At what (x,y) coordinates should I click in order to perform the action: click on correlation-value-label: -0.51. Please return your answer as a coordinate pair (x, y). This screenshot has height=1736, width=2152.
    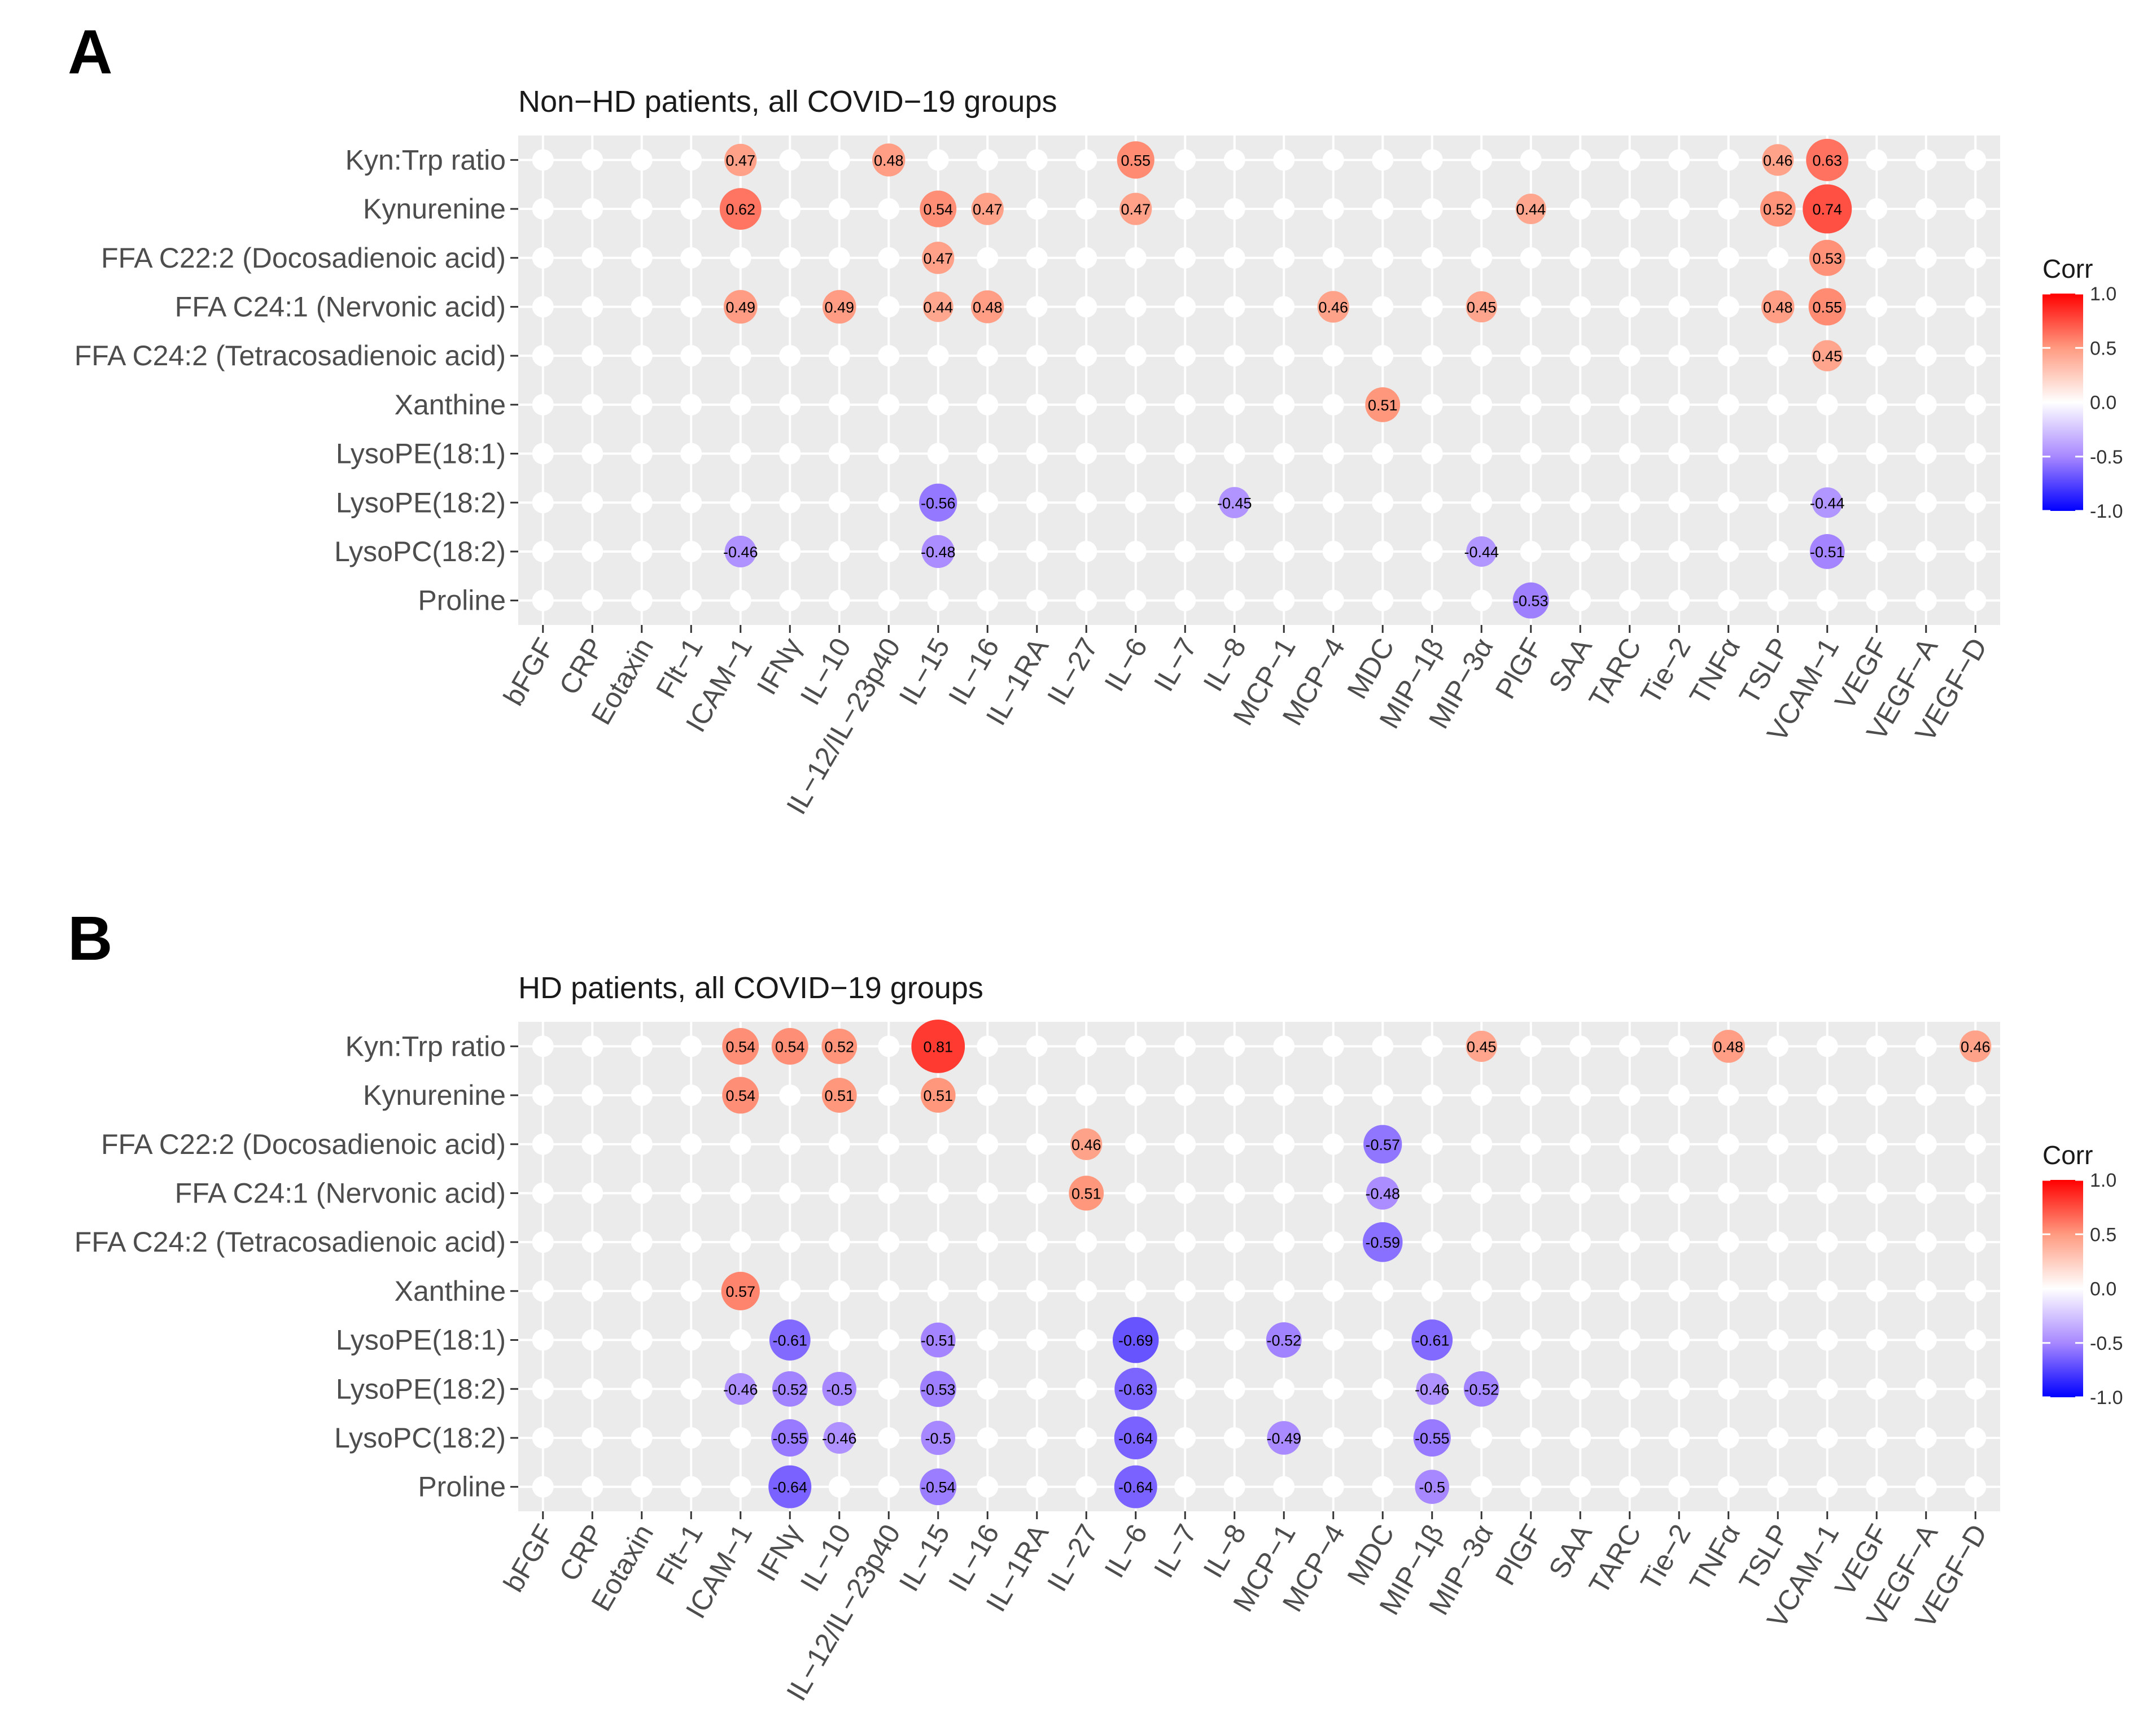
    Looking at the image, I should click on (938, 1341).